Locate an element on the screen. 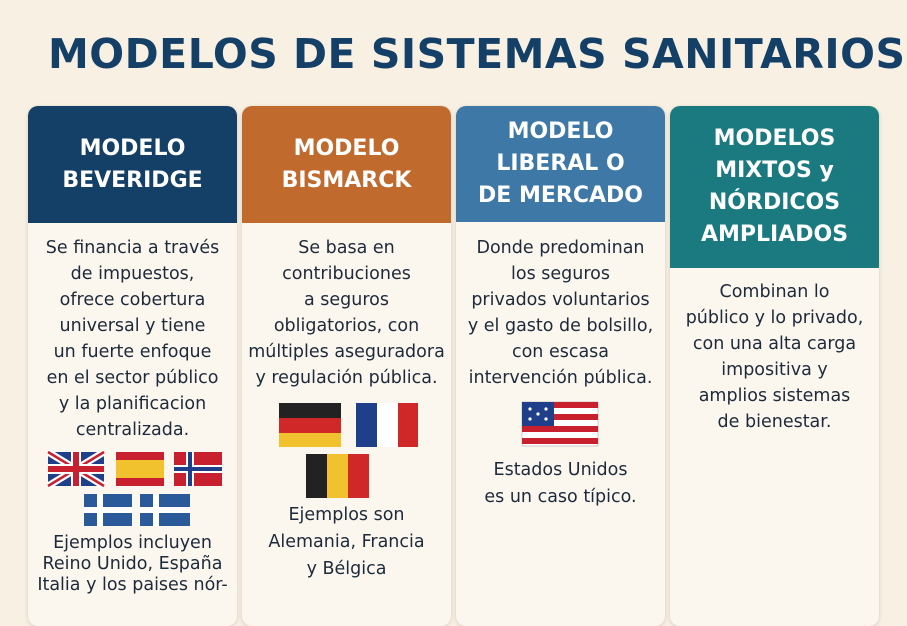 The height and width of the screenshot is (626, 907). flag-france is located at coordinates (387, 425).